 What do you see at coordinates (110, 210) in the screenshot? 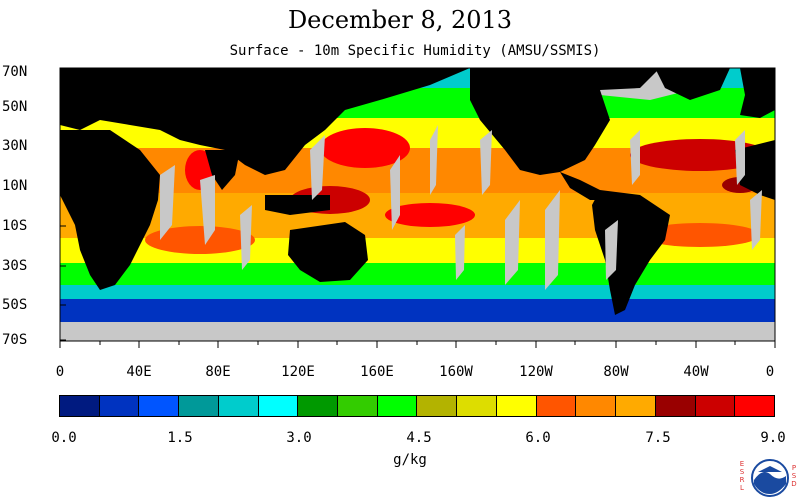
I see `africa` at bounding box center [110, 210].